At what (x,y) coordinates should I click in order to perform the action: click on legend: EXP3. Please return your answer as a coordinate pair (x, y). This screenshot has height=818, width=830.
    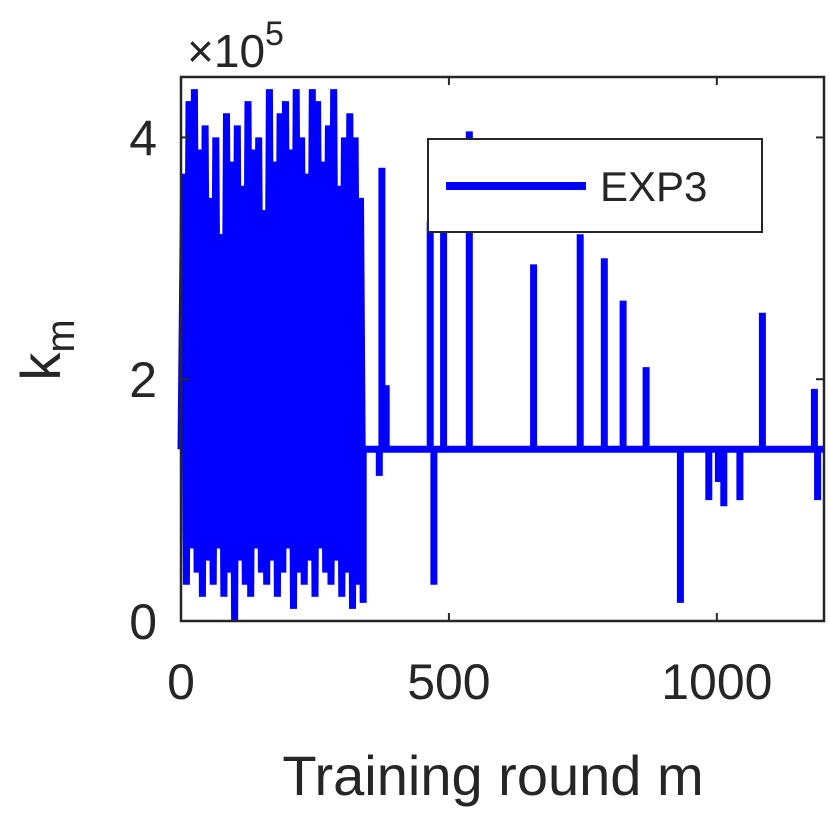
    Looking at the image, I should click on (595, 185).